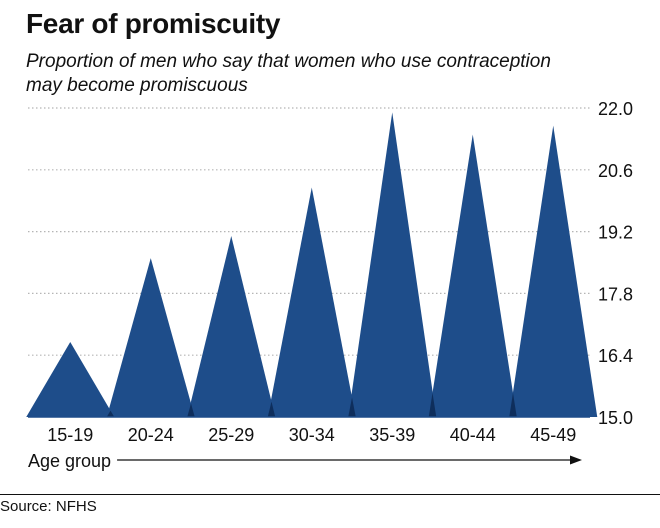 The image size is (660, 528). Describe the element at coordinates (330, 494) in the screenshot. I see `source-divider` at that location.